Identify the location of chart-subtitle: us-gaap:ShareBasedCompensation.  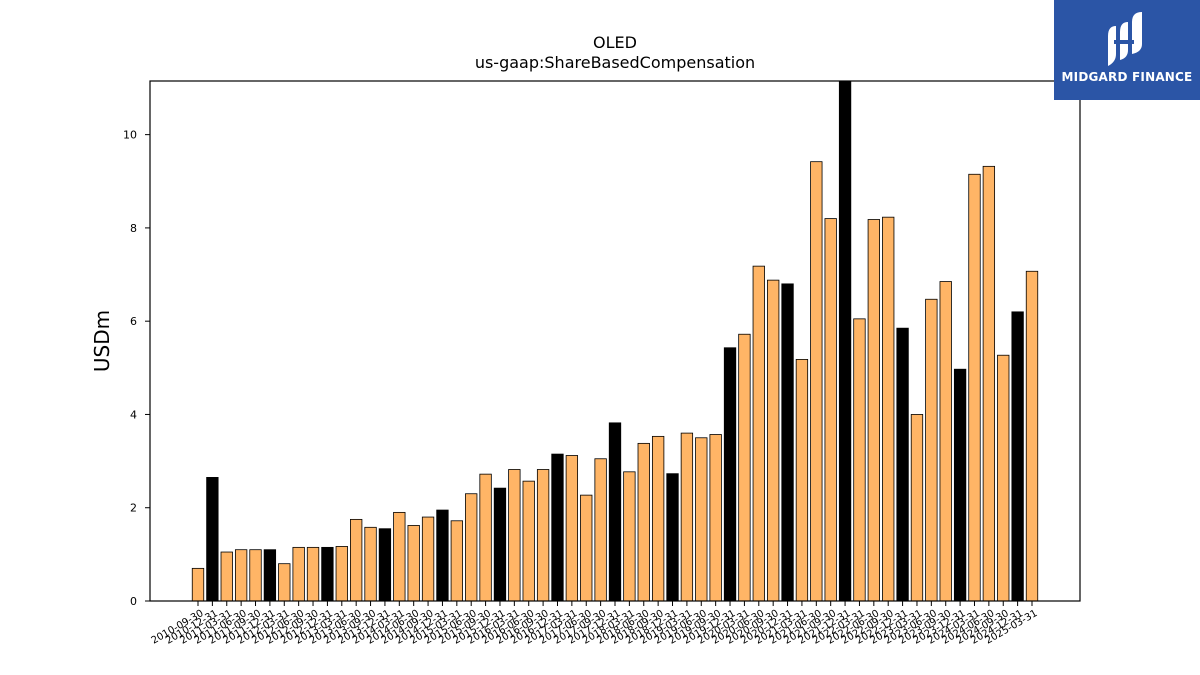
(615, 62).